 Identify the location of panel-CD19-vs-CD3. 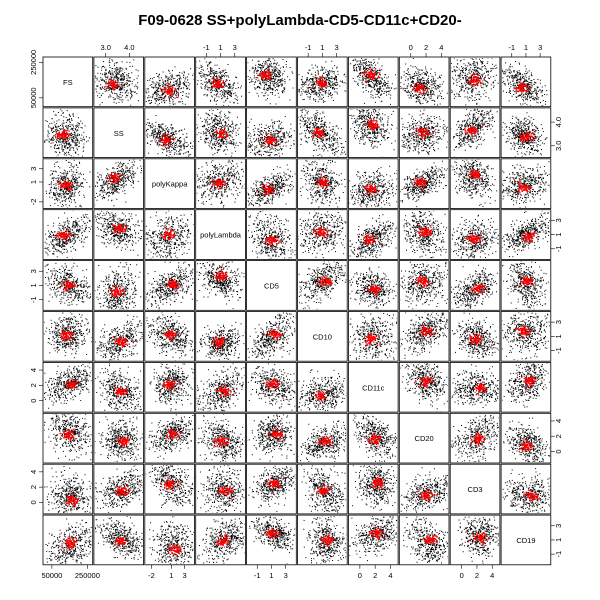
(526, 489).